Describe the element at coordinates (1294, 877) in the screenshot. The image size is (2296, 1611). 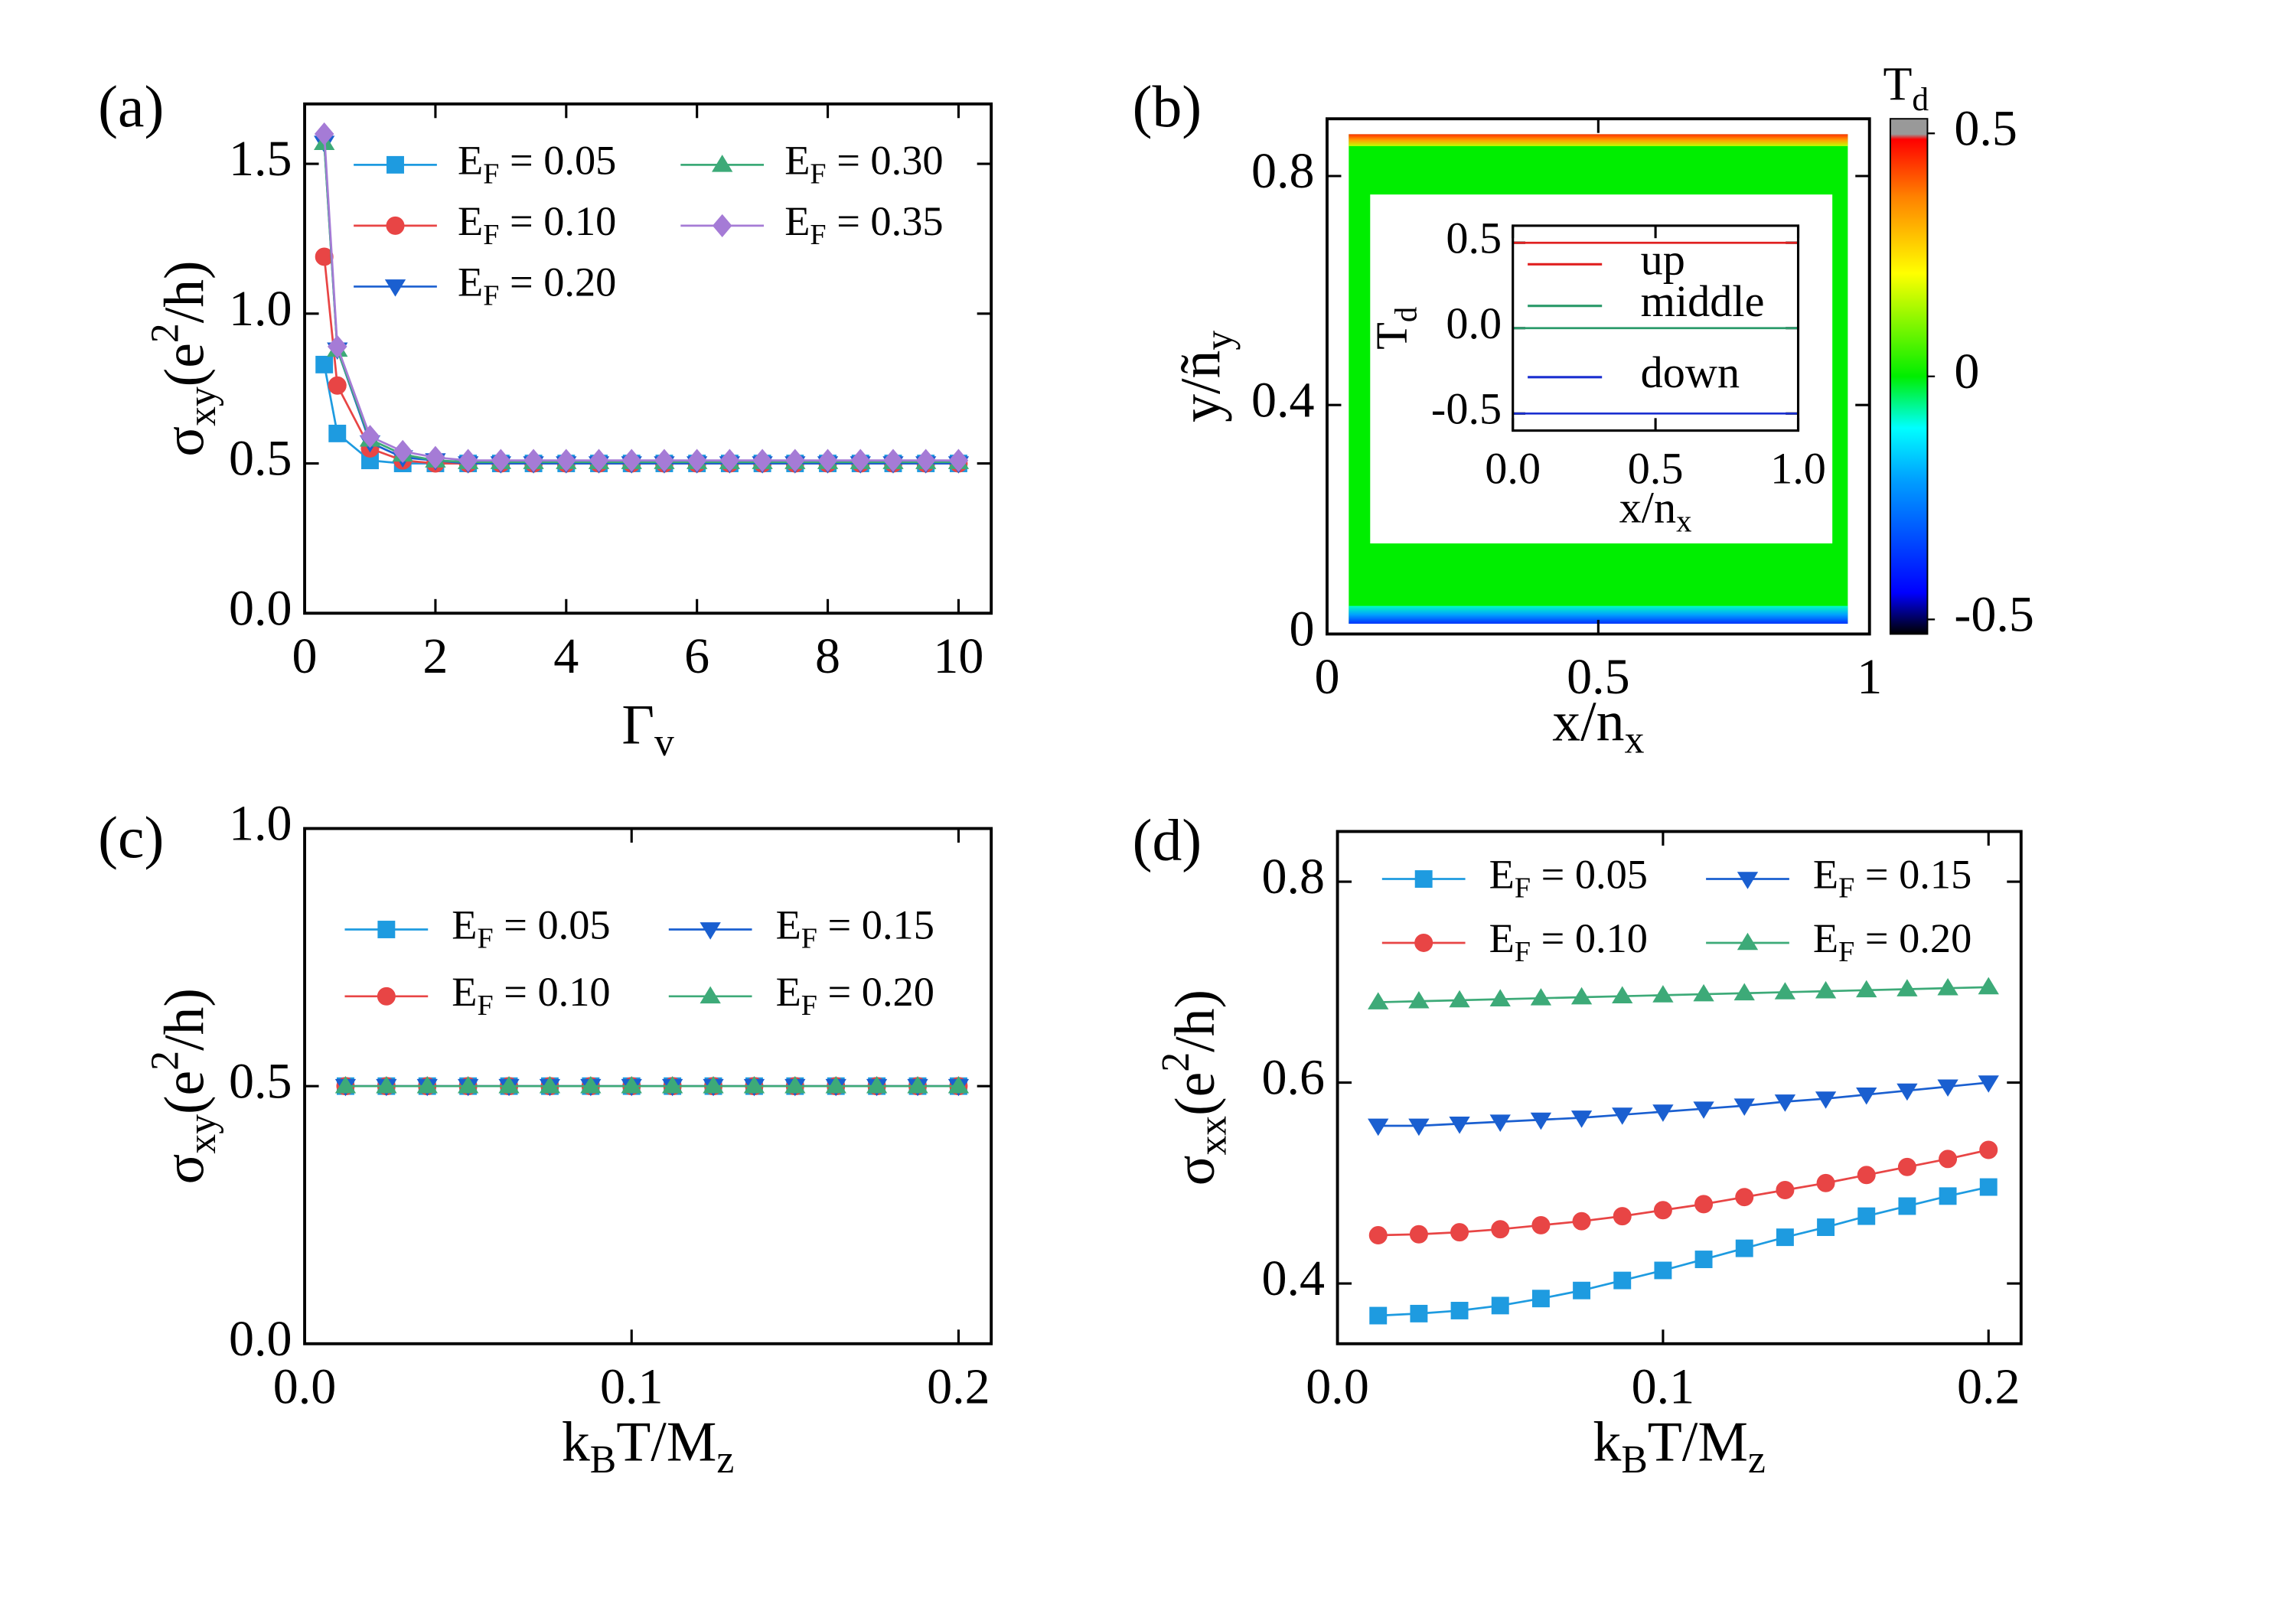
I see `y-tick-label: 0.8` at that location.